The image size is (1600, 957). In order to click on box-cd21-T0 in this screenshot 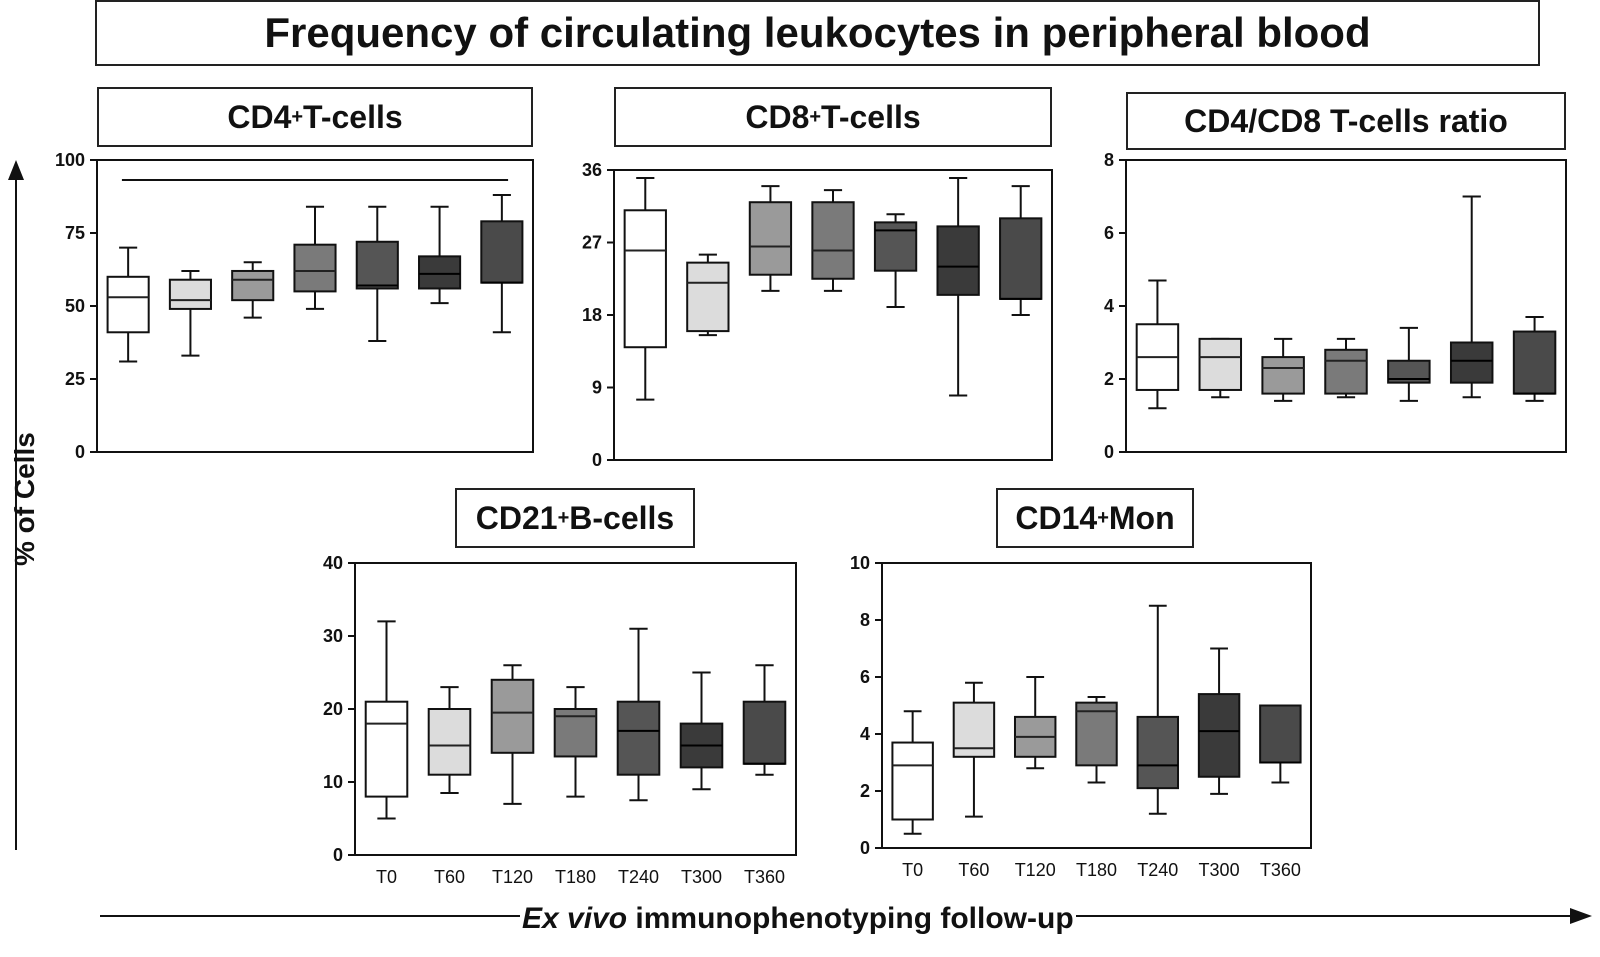, I will do `click(386, 720)`.